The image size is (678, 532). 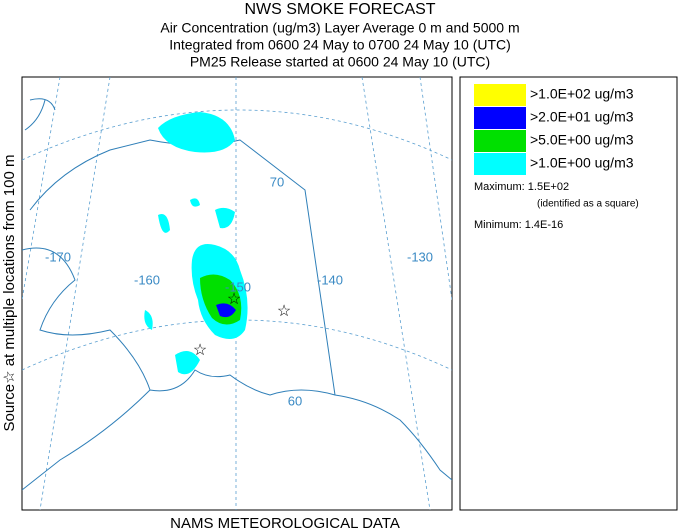 I want to click on latitude-labels: 70 60, so click(x=286, y=291).